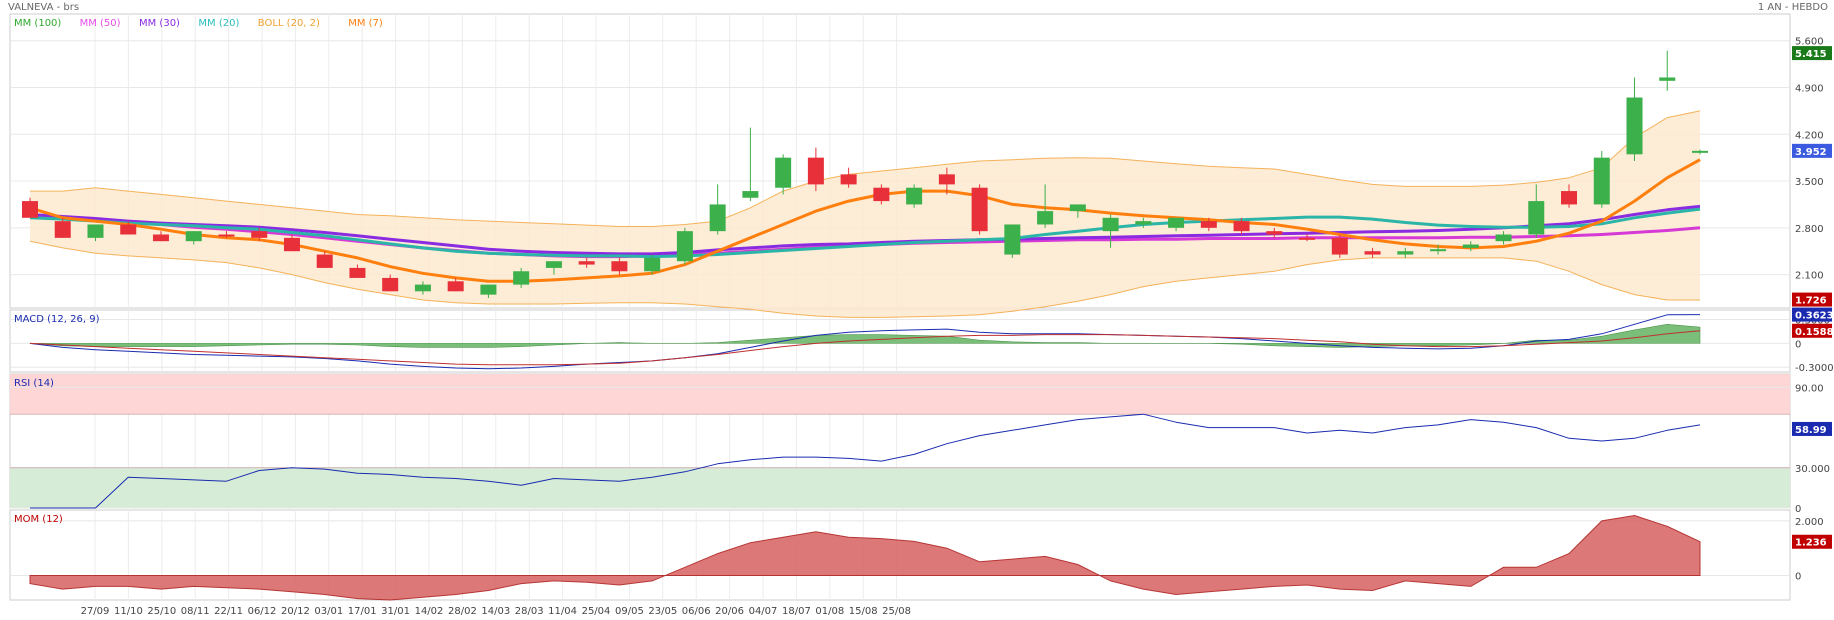 The width and height of the screenshot is (1834, 620). I want to click on y-tick-label: -0.3000, so click(1814, 368).